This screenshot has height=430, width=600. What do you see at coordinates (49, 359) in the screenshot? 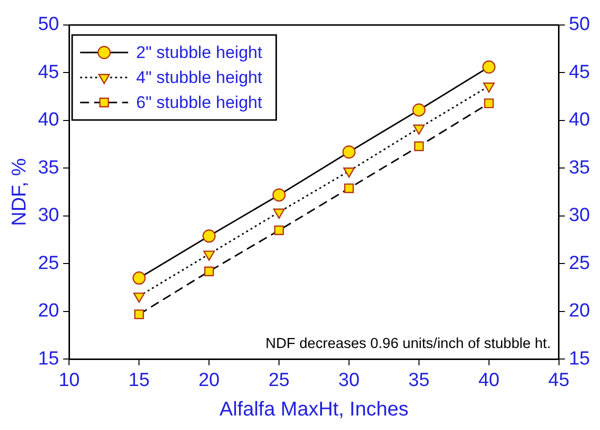
I see `y-tick-label: 15` at bounding box center [49, 359].